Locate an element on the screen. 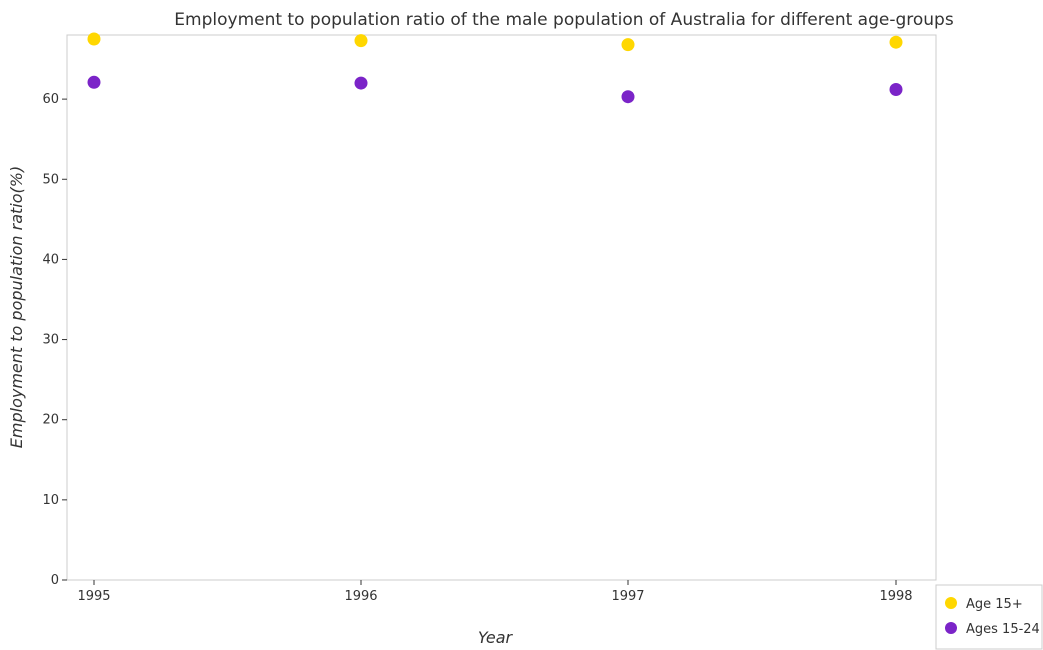  legend-label-ages-15-24: Ages 15-24 is located at coordinates (1003, 629).